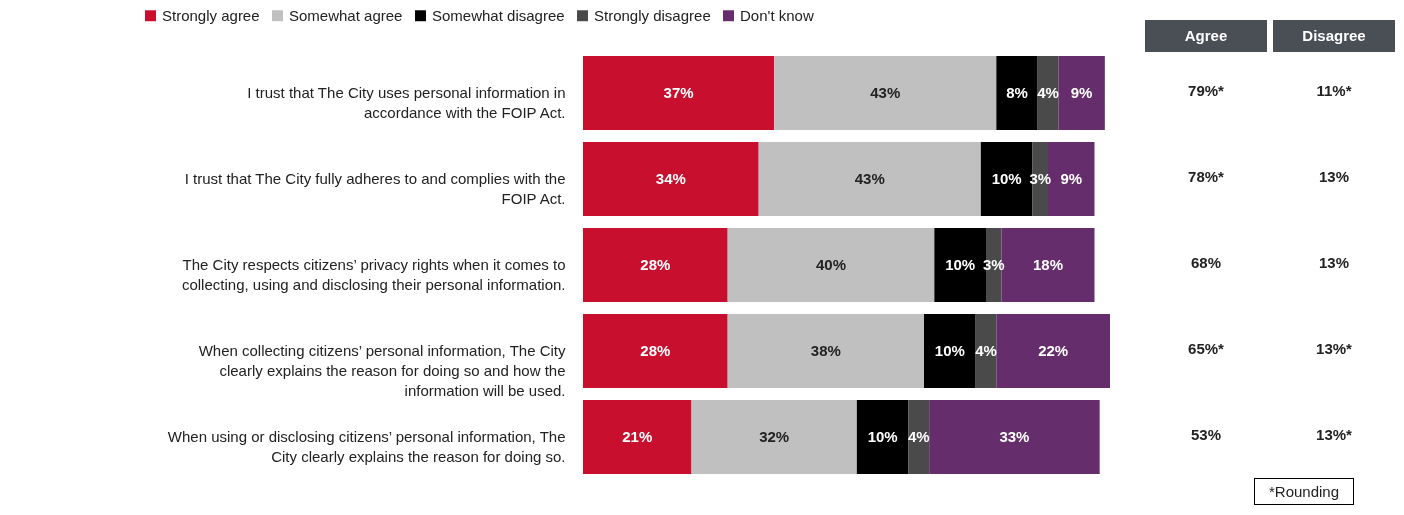 This screenshot has width=1404, height=515. I want to click on data-label: 37%, so click(678, 92).